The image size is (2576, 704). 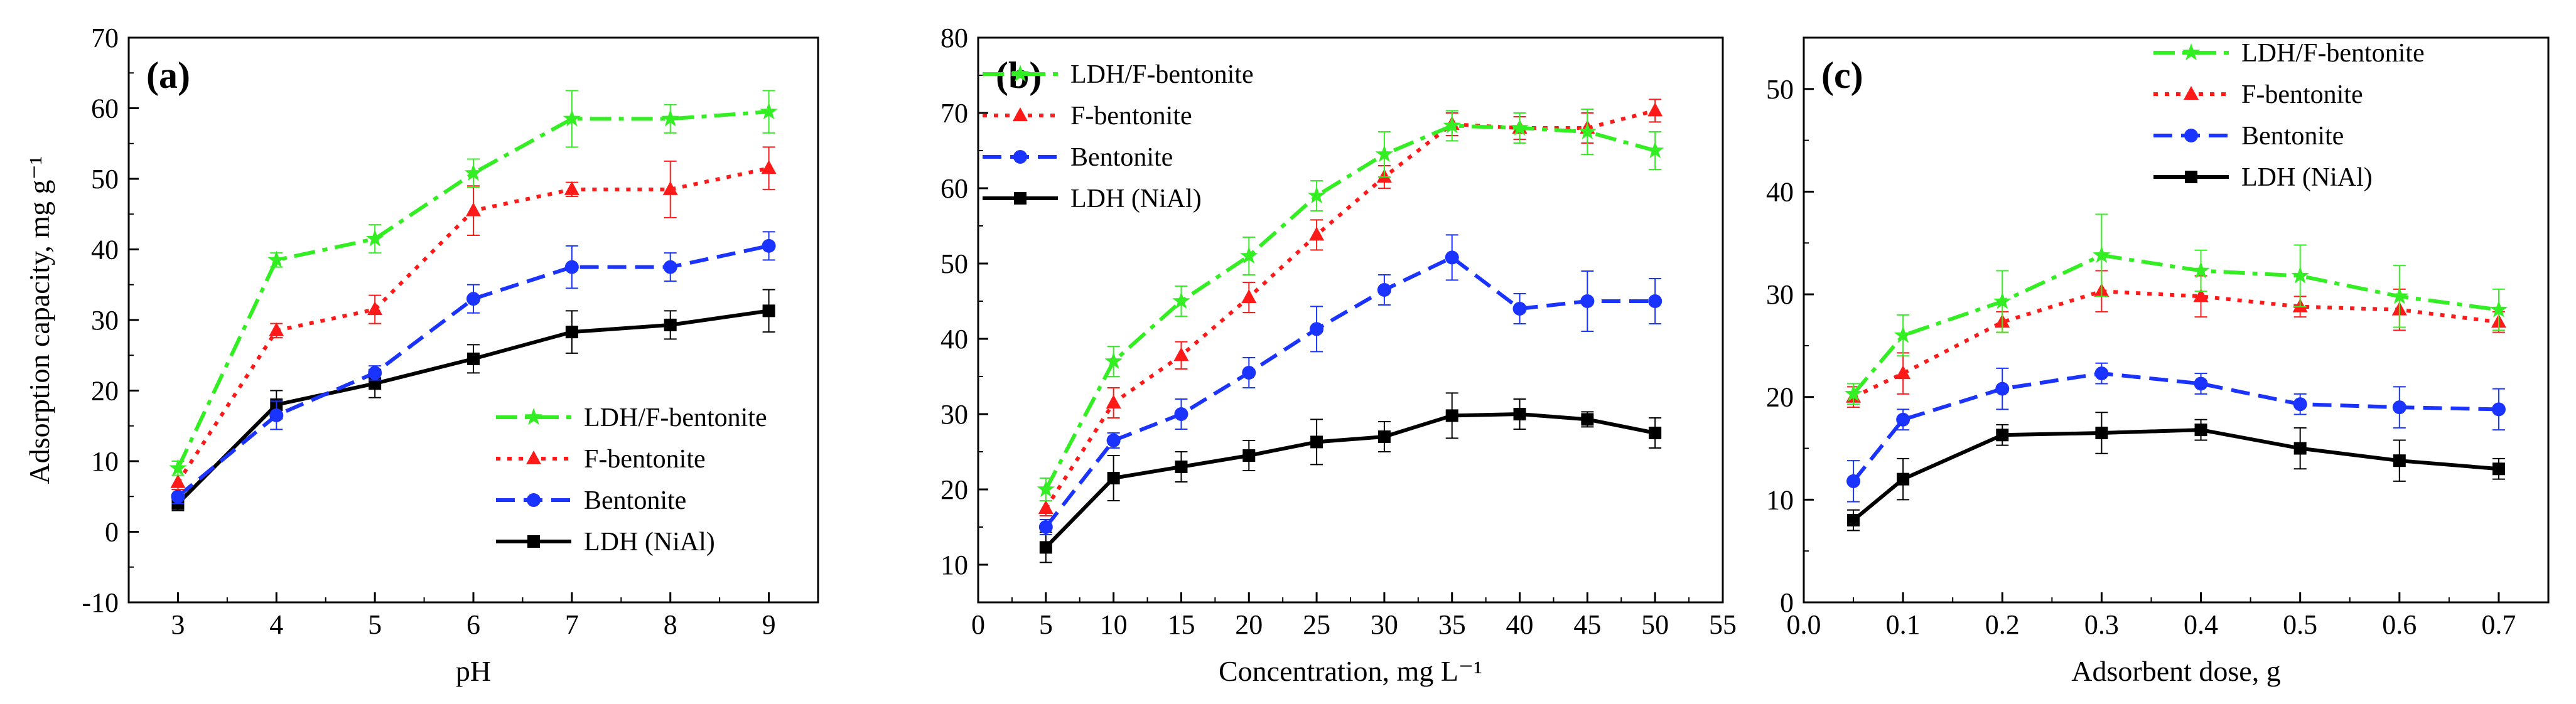 What do you see at coordinates (964, 301) in the screenshot?
I see `y-axis: 10 20 30 40 50 60 70 80` at bounding box center [964, 301].